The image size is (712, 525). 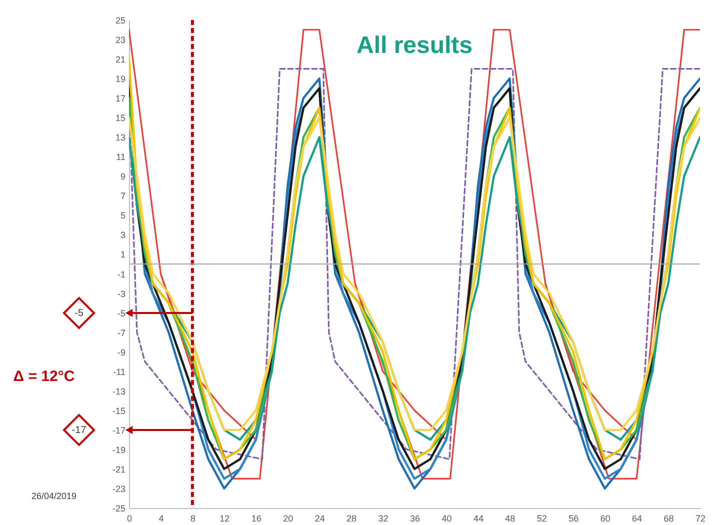 I want to click on y-tick-label: -19, so click(x=119, y=449).